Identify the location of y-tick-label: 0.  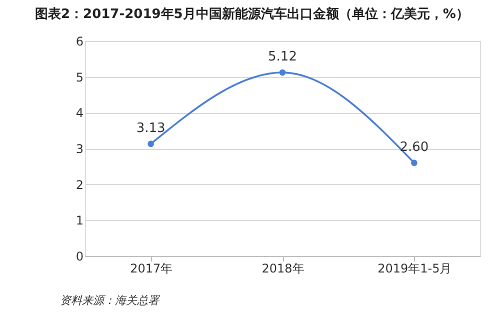
(80, 257).